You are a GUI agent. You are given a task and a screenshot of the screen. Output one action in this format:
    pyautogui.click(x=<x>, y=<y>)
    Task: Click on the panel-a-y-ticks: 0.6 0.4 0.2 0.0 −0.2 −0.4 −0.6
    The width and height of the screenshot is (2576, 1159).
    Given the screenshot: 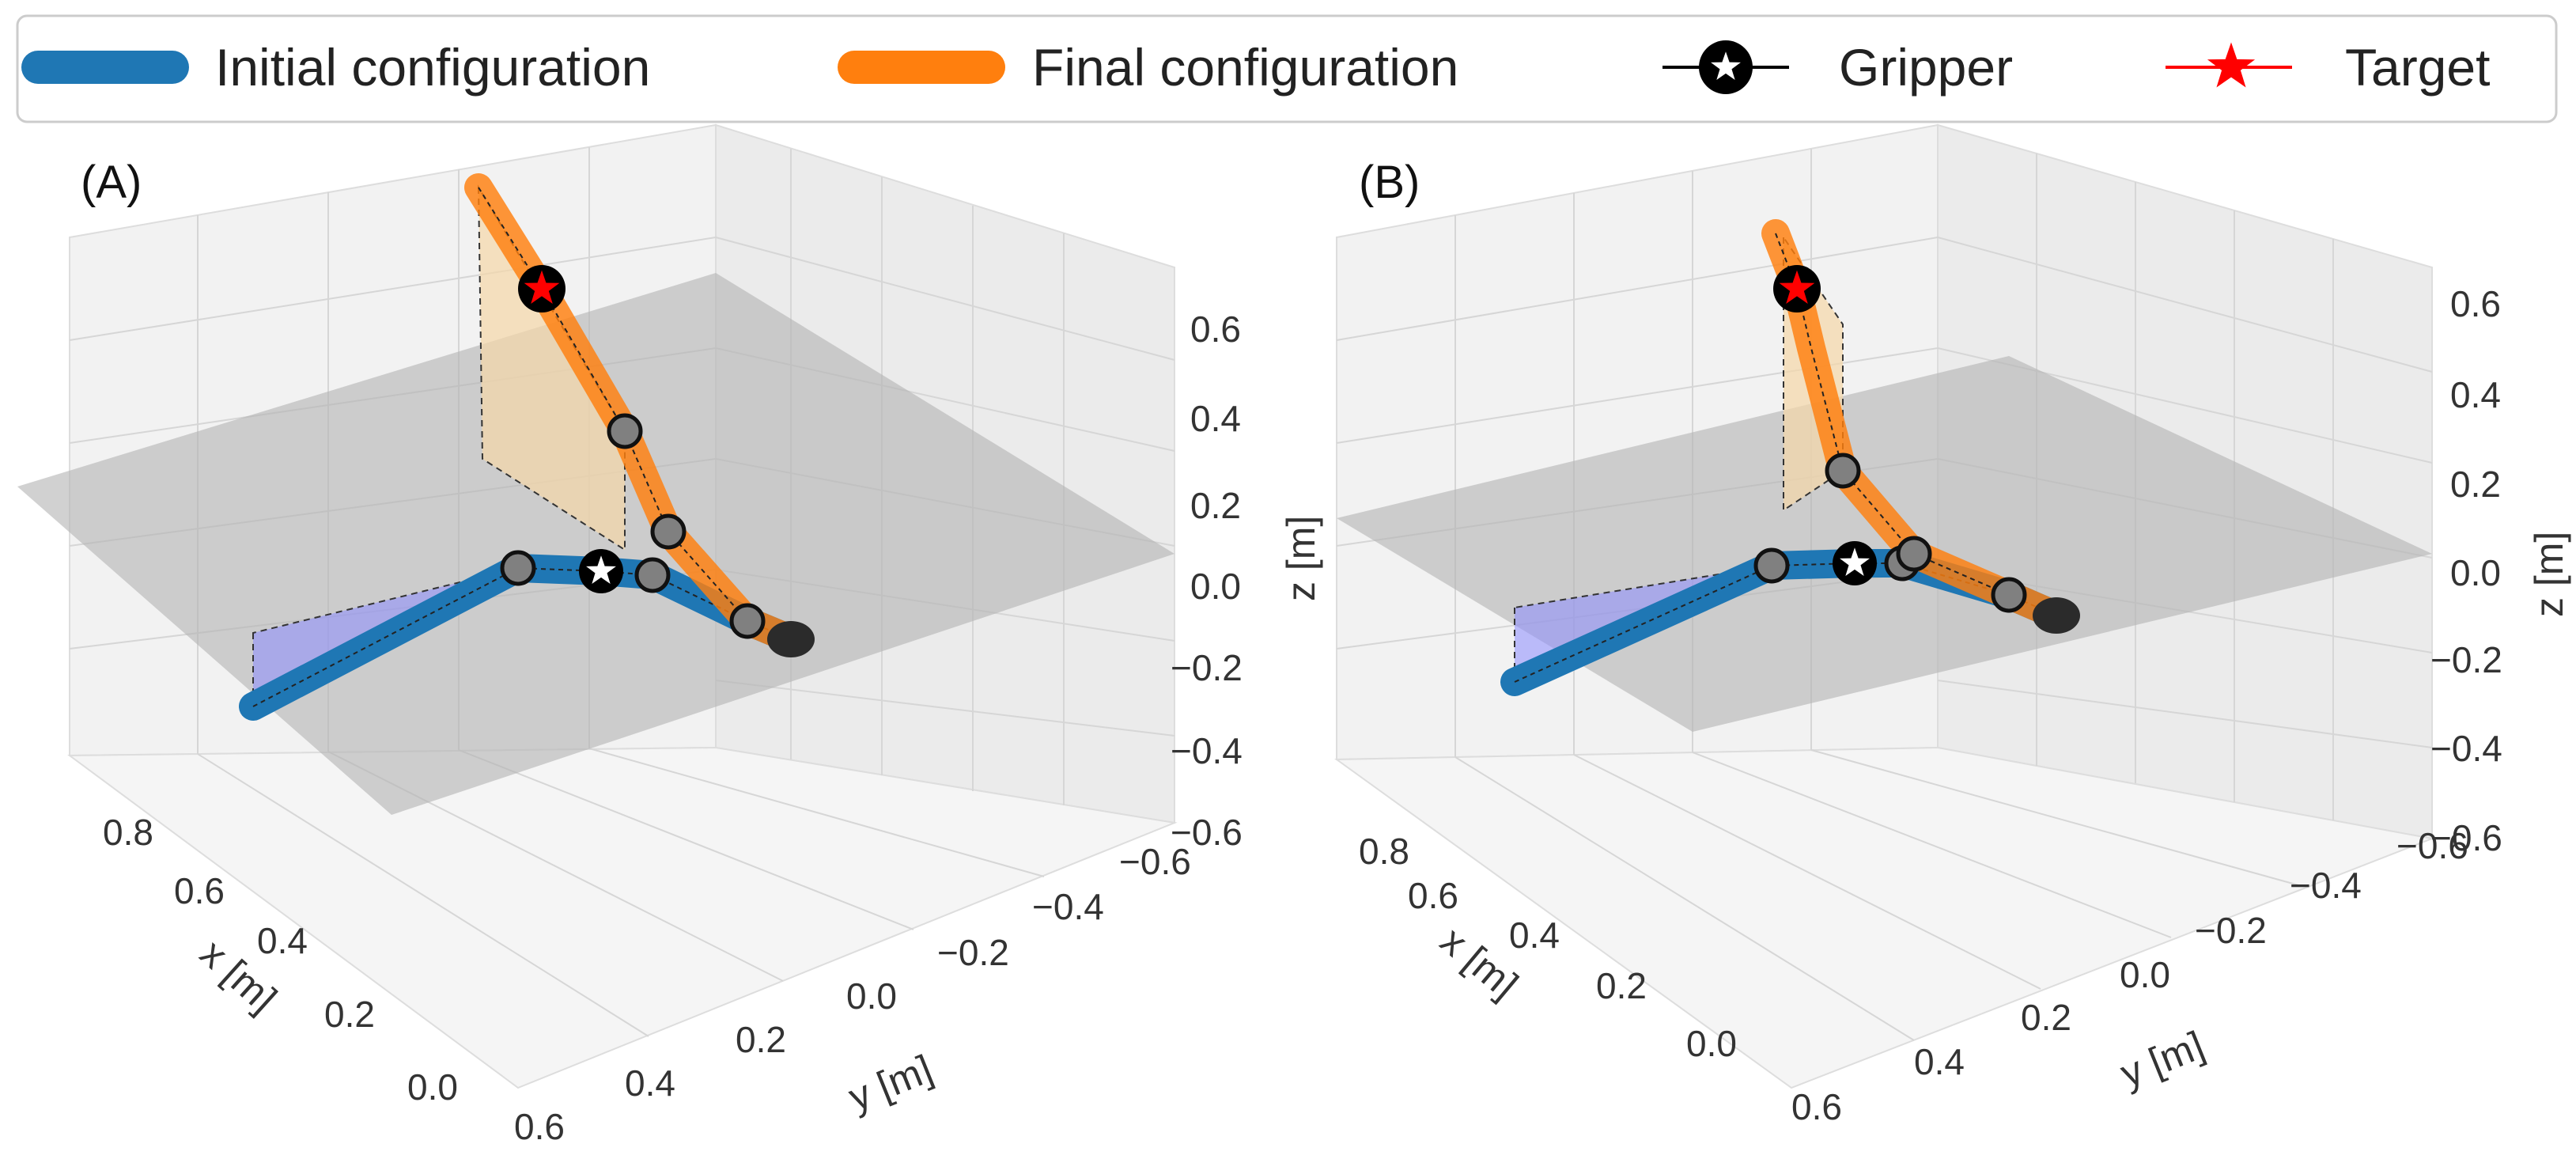 What is the action you would take?
    pyautogui.click(x=853, y=994)
    